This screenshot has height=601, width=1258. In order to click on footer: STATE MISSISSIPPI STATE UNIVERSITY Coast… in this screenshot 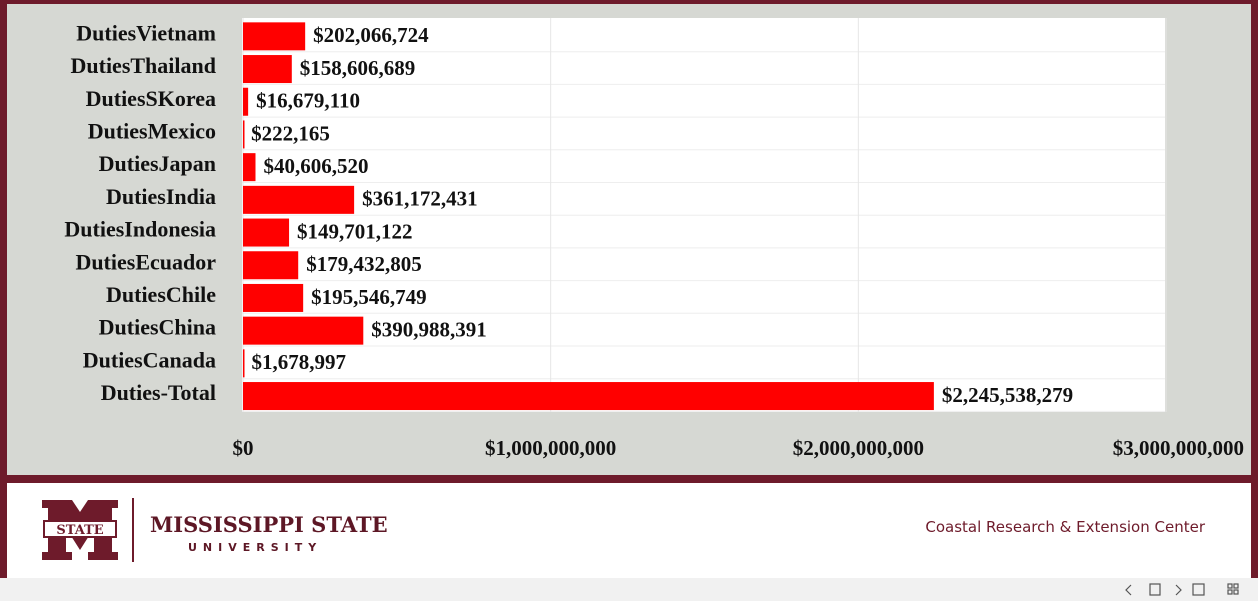, I will do `click(624, 530)`.